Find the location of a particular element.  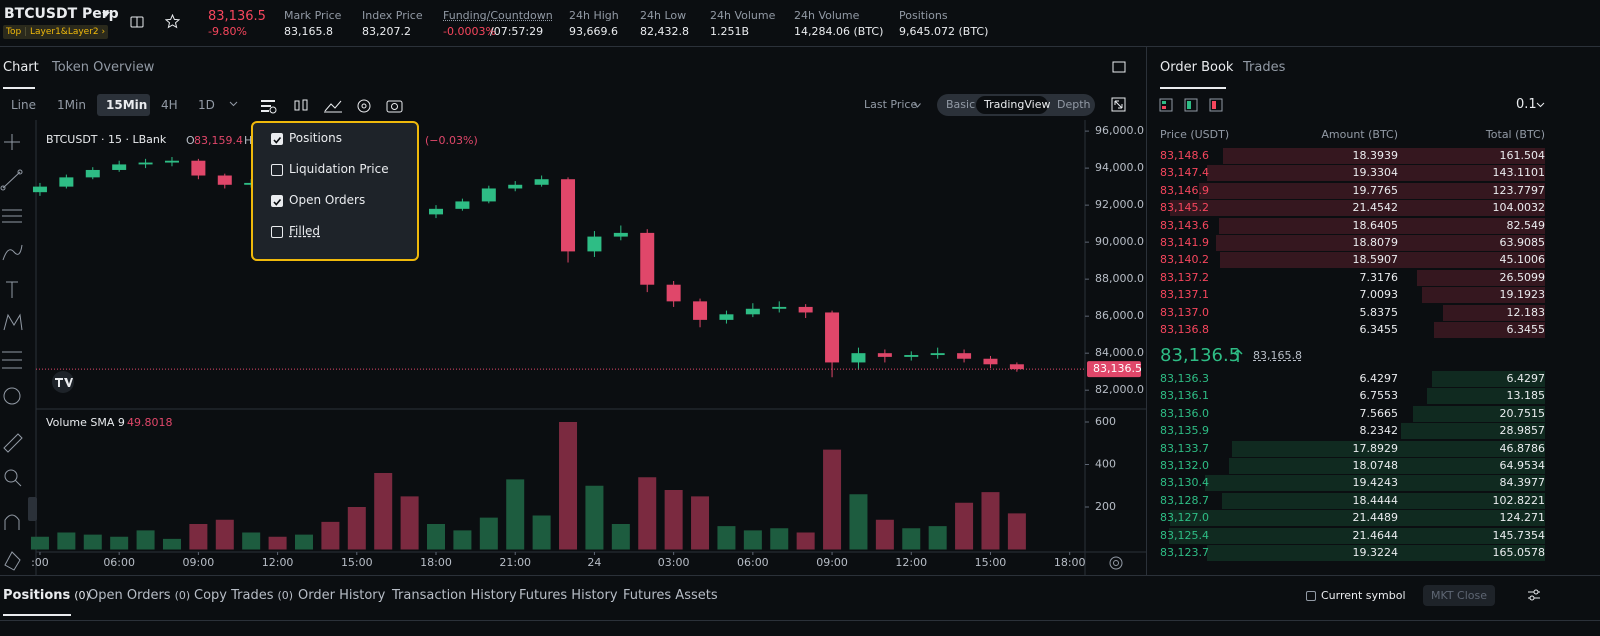

price: 83,136.8 is located at coordinates (1184, 329).